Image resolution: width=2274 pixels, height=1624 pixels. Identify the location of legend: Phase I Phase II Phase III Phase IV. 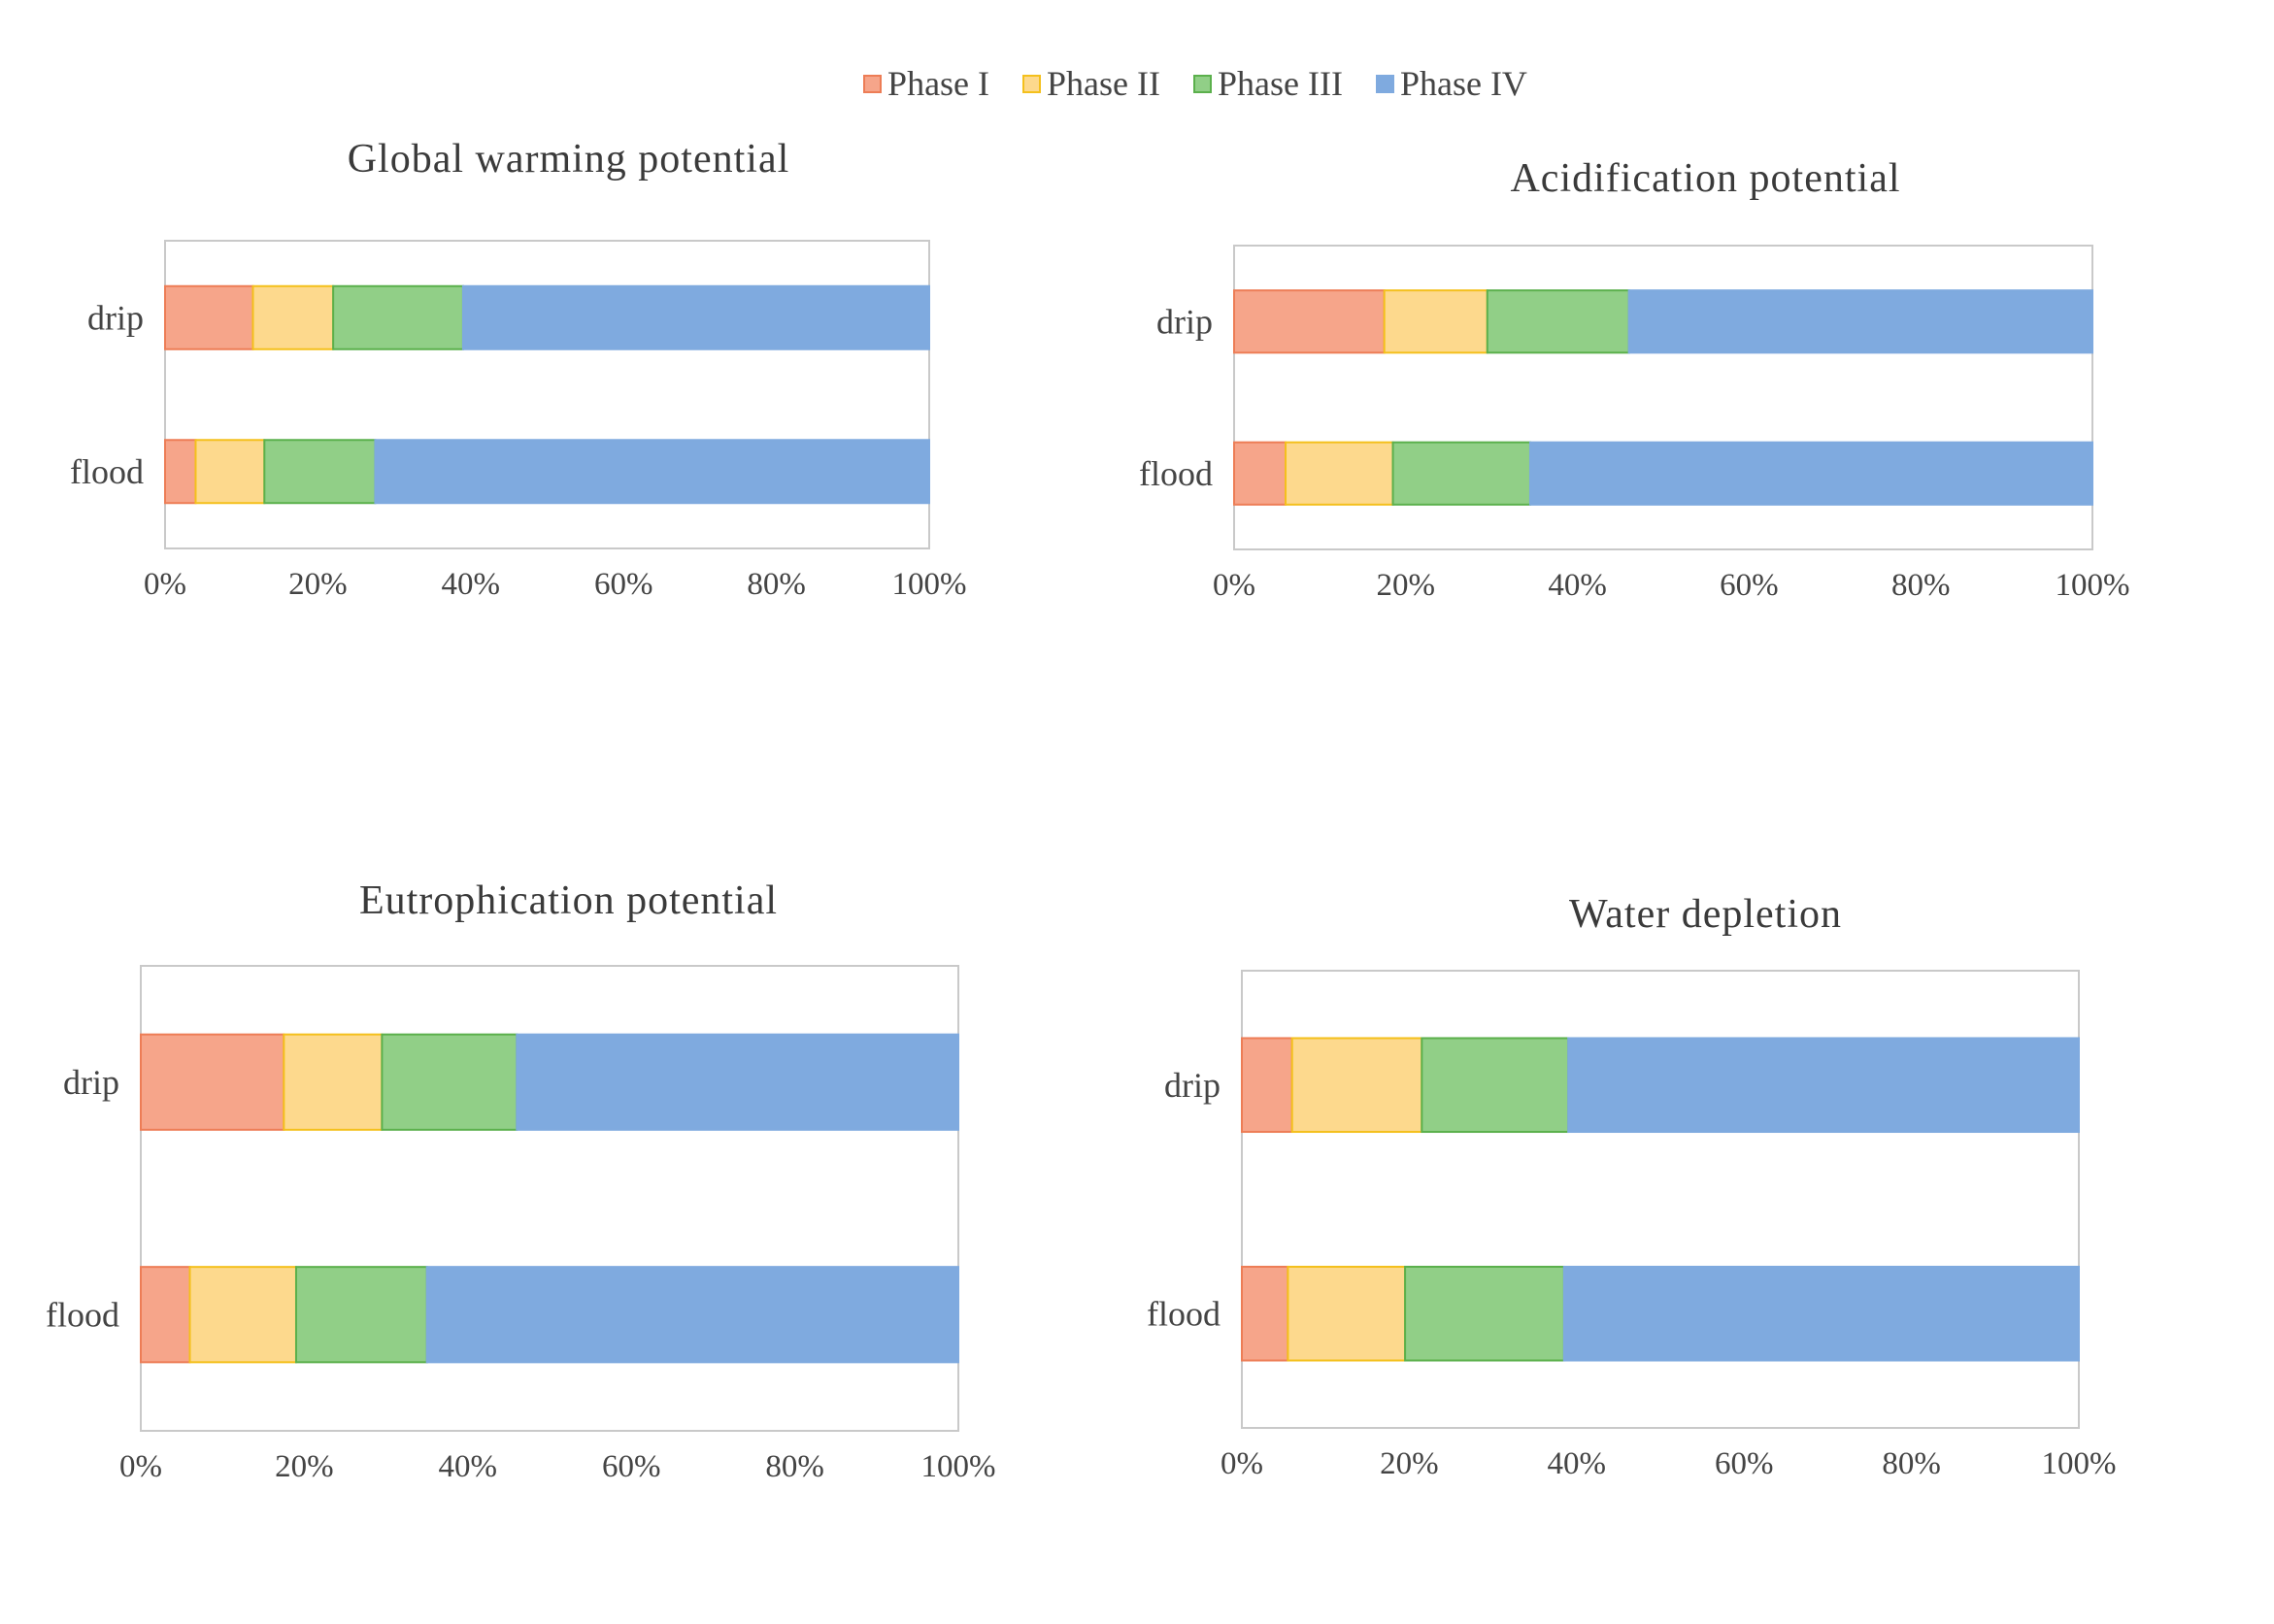
(1137, 83).